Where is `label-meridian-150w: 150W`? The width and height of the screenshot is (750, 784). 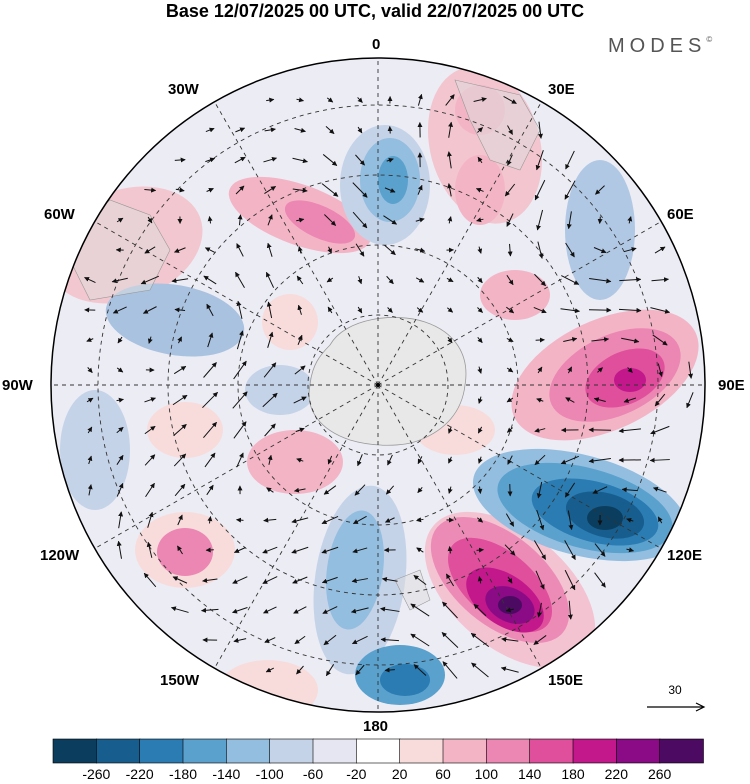 label-meridian-150w: 150W is located at coordinates (179, 681).